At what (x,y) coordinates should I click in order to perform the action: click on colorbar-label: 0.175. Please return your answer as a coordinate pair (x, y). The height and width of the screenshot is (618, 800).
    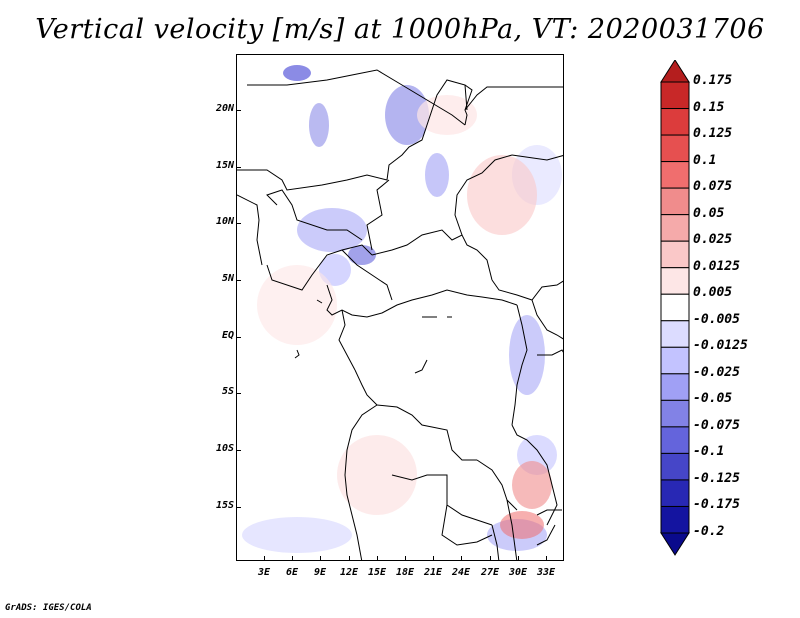
    Looking at the image, I should click on (713, 80).